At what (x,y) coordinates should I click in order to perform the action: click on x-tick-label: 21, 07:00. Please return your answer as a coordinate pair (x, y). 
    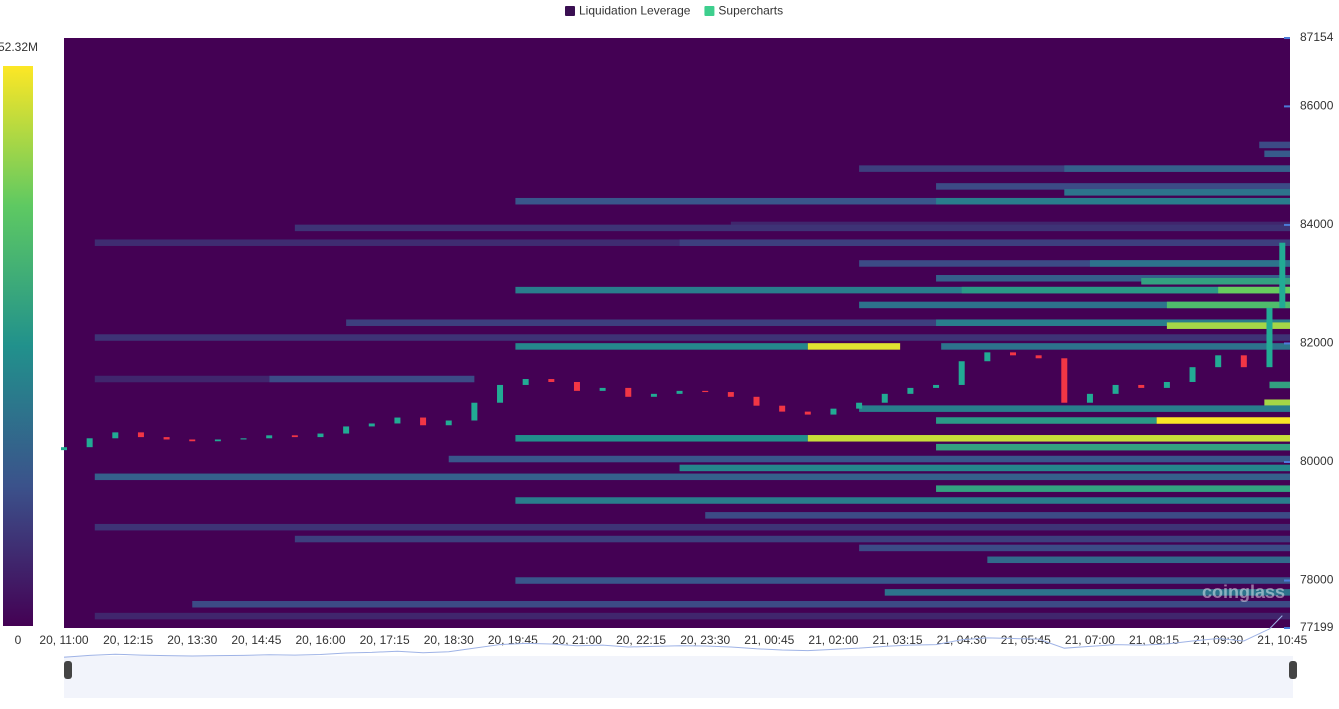
    Looking at the image, I should click on (1090, 640).